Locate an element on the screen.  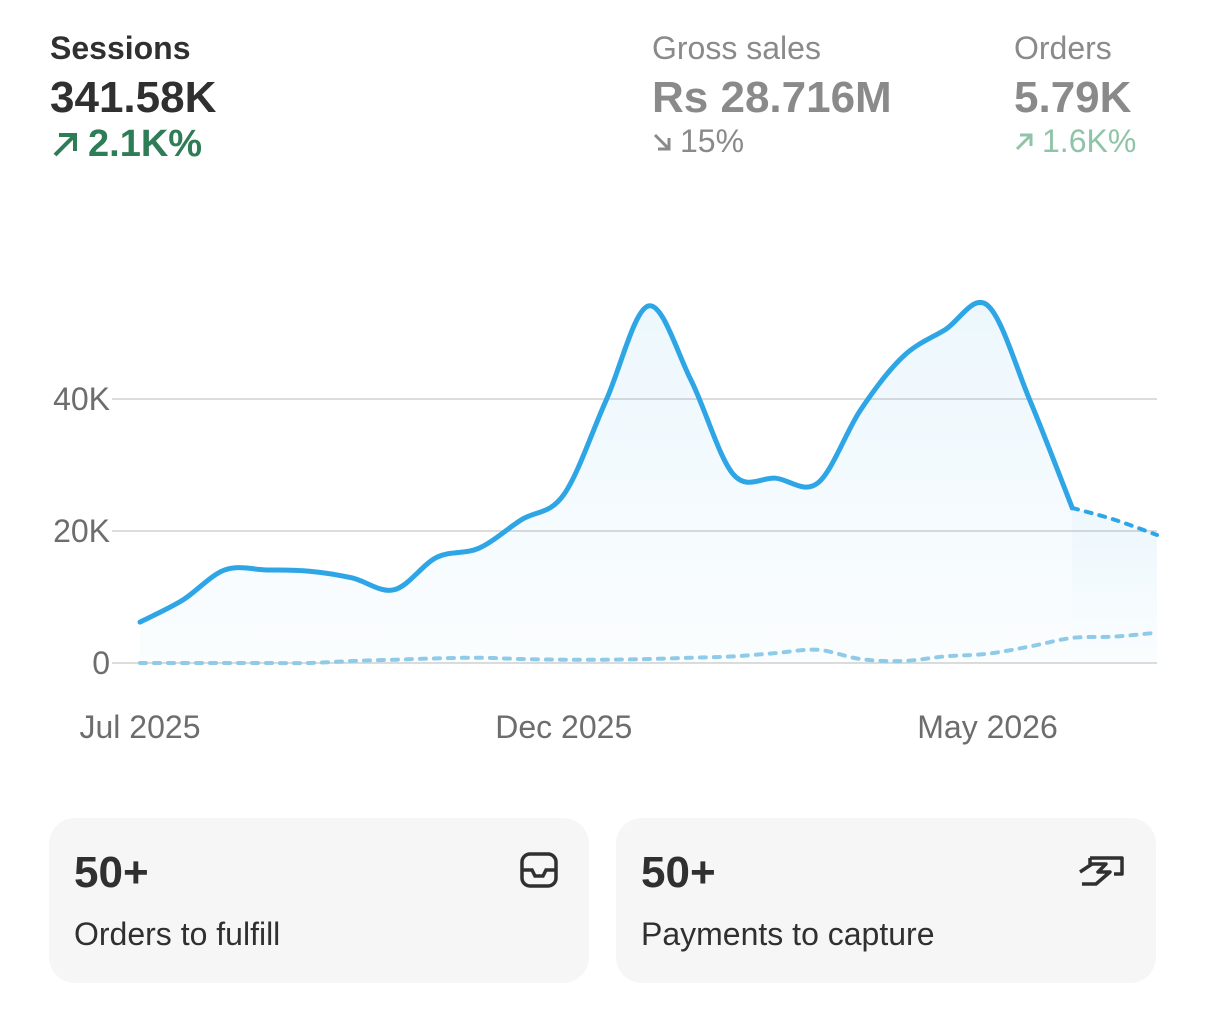
y-tick-label: 20K is located at coordinates (81, 531).